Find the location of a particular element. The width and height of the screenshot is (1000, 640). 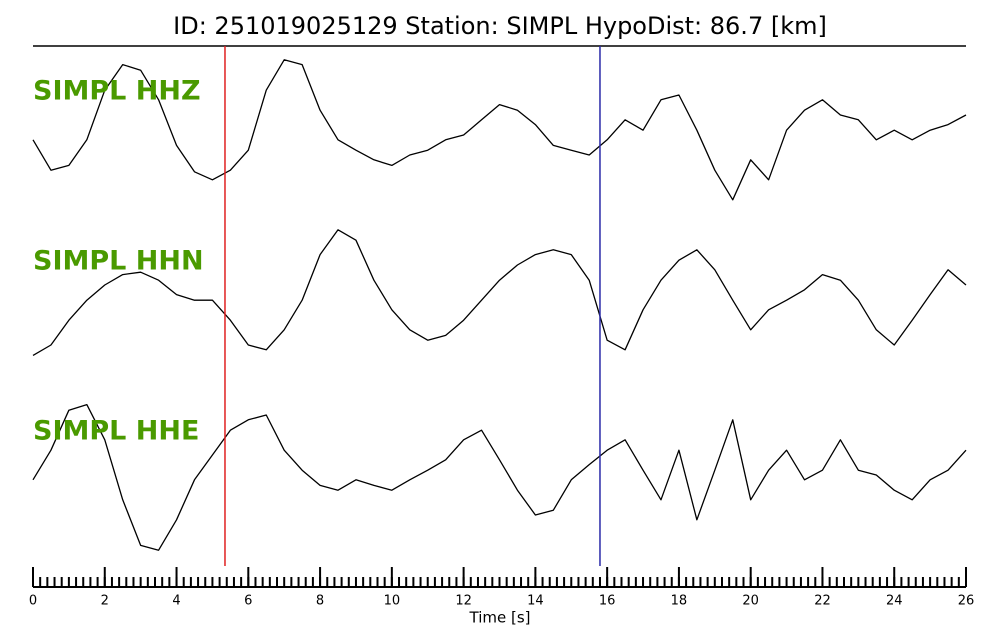

x-tick-label: 16 is located at coordinates (607, 601).